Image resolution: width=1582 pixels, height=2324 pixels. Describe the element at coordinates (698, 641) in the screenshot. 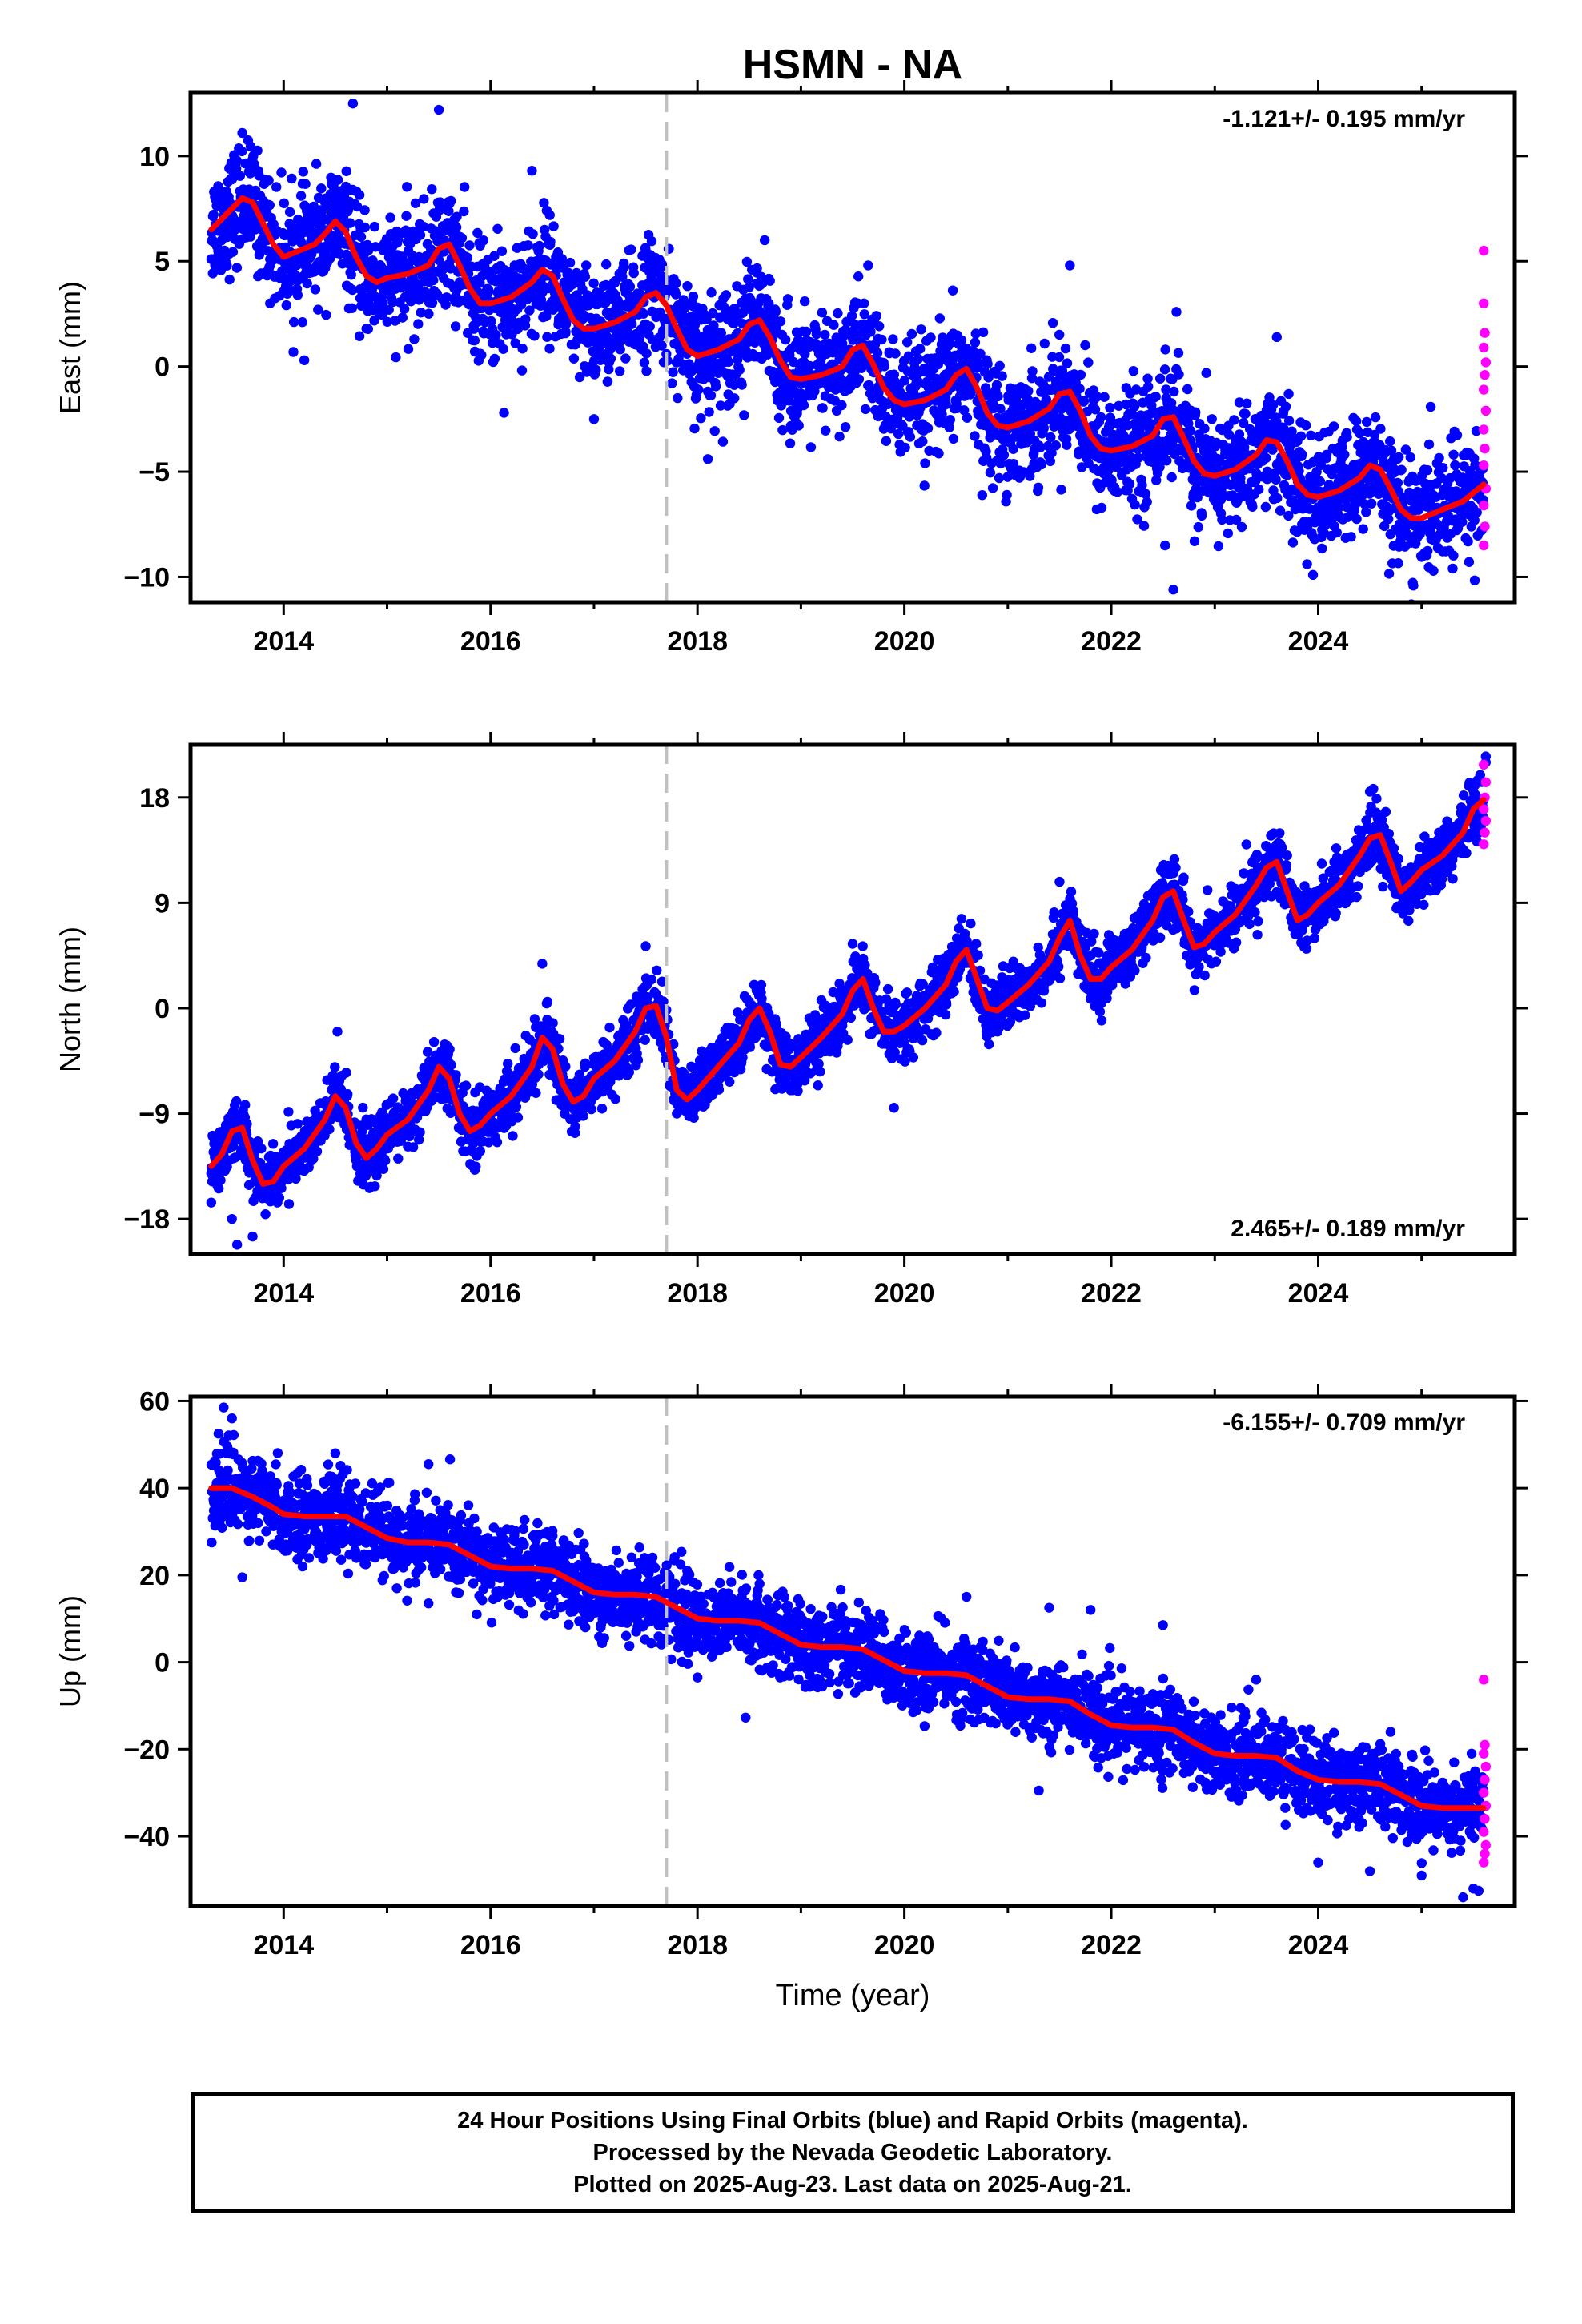

I see `x-tick-label: 2018` at that location.